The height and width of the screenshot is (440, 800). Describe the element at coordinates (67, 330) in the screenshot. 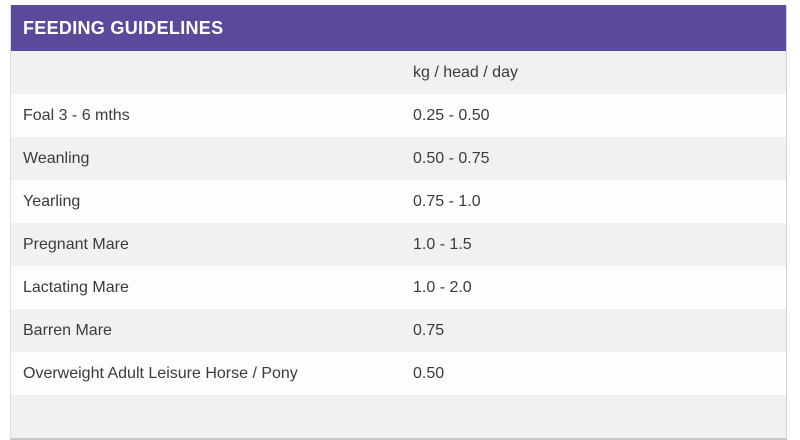

I see `row-label: Barren Mare` at that location.